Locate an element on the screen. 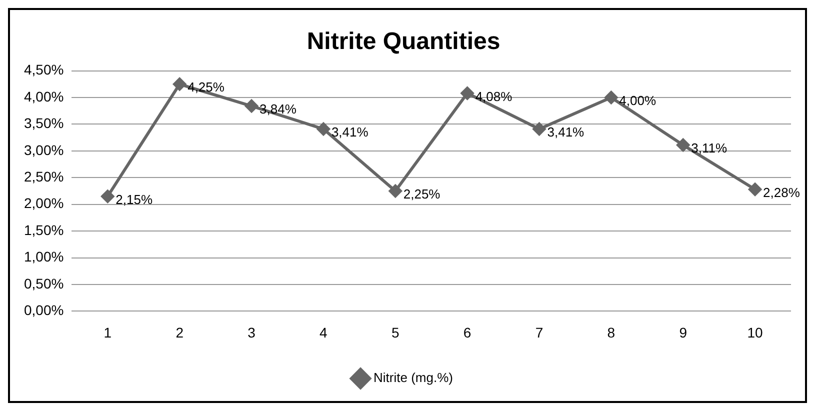  y-tick-label: 3,50% is located at coordinates (44, 123).